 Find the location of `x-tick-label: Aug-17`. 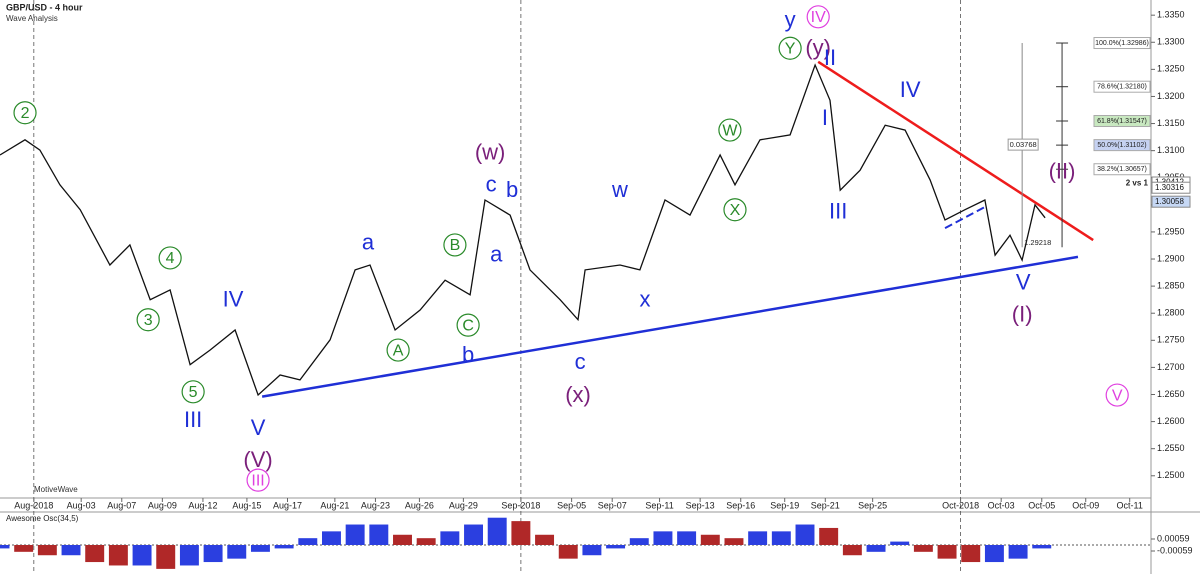

x-tick-label: Aug-17 is located at coordinates (287, 505).